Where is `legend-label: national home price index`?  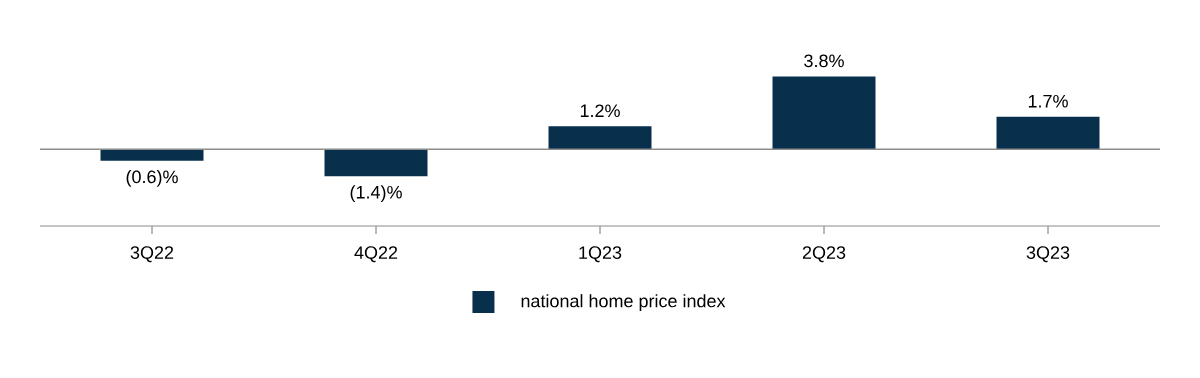 legend-label: national home price index is located at coordinates (623, 302).